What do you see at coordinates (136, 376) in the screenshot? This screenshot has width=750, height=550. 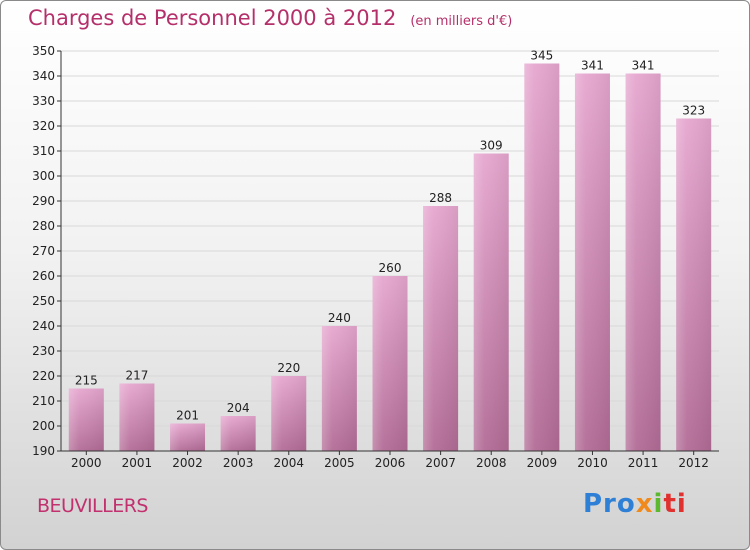 I see `data-label: 217` at bounding box center [136, 376].